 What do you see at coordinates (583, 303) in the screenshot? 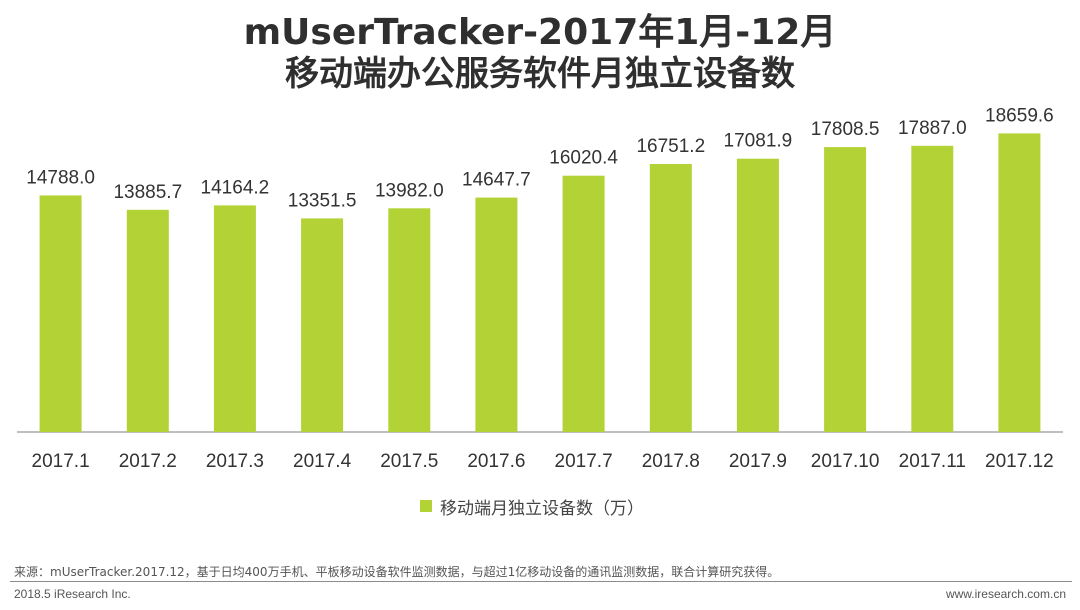
I see `bar-2017.7` at bounding box center [583, 303].